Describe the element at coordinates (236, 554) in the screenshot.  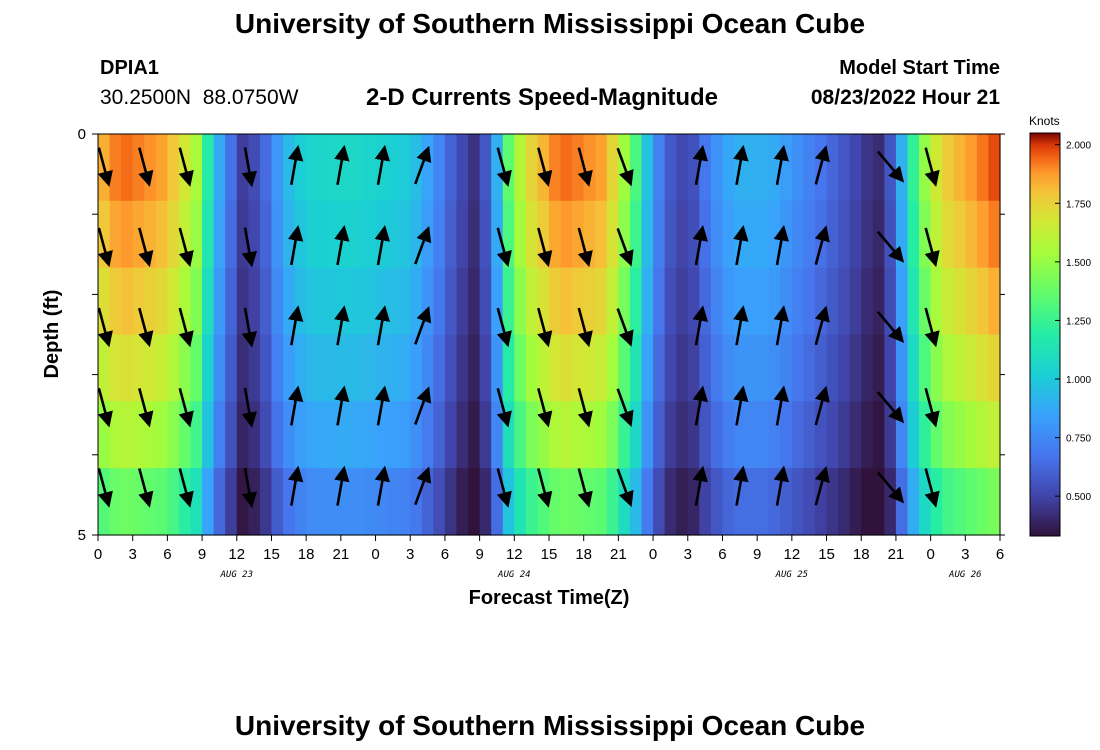
I see `x-tick-label: 12` at that location.